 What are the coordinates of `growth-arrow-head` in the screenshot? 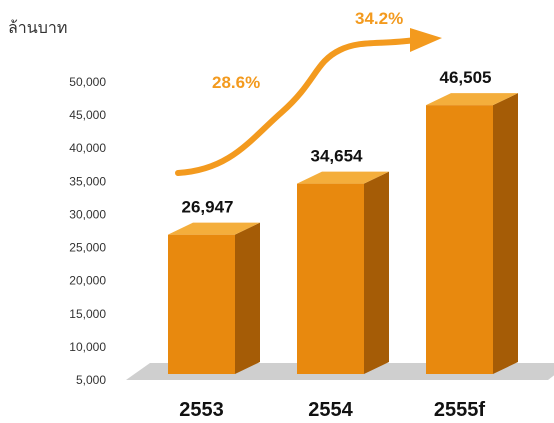 It's located at (426, 40).